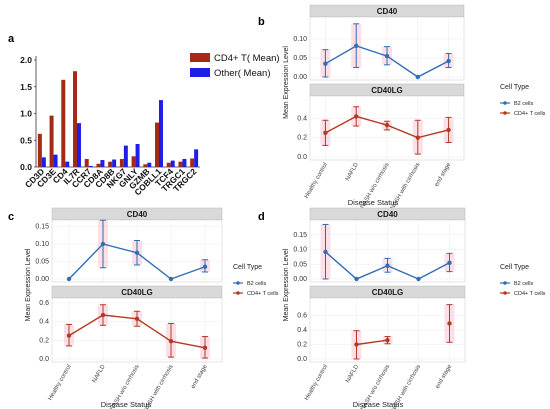 Image resolution: width=550 pixels, height=409 pixels. Describe the element at coordinates (26, 60) in the screenshot. I see `y-tick-label: 2.0` at that location.